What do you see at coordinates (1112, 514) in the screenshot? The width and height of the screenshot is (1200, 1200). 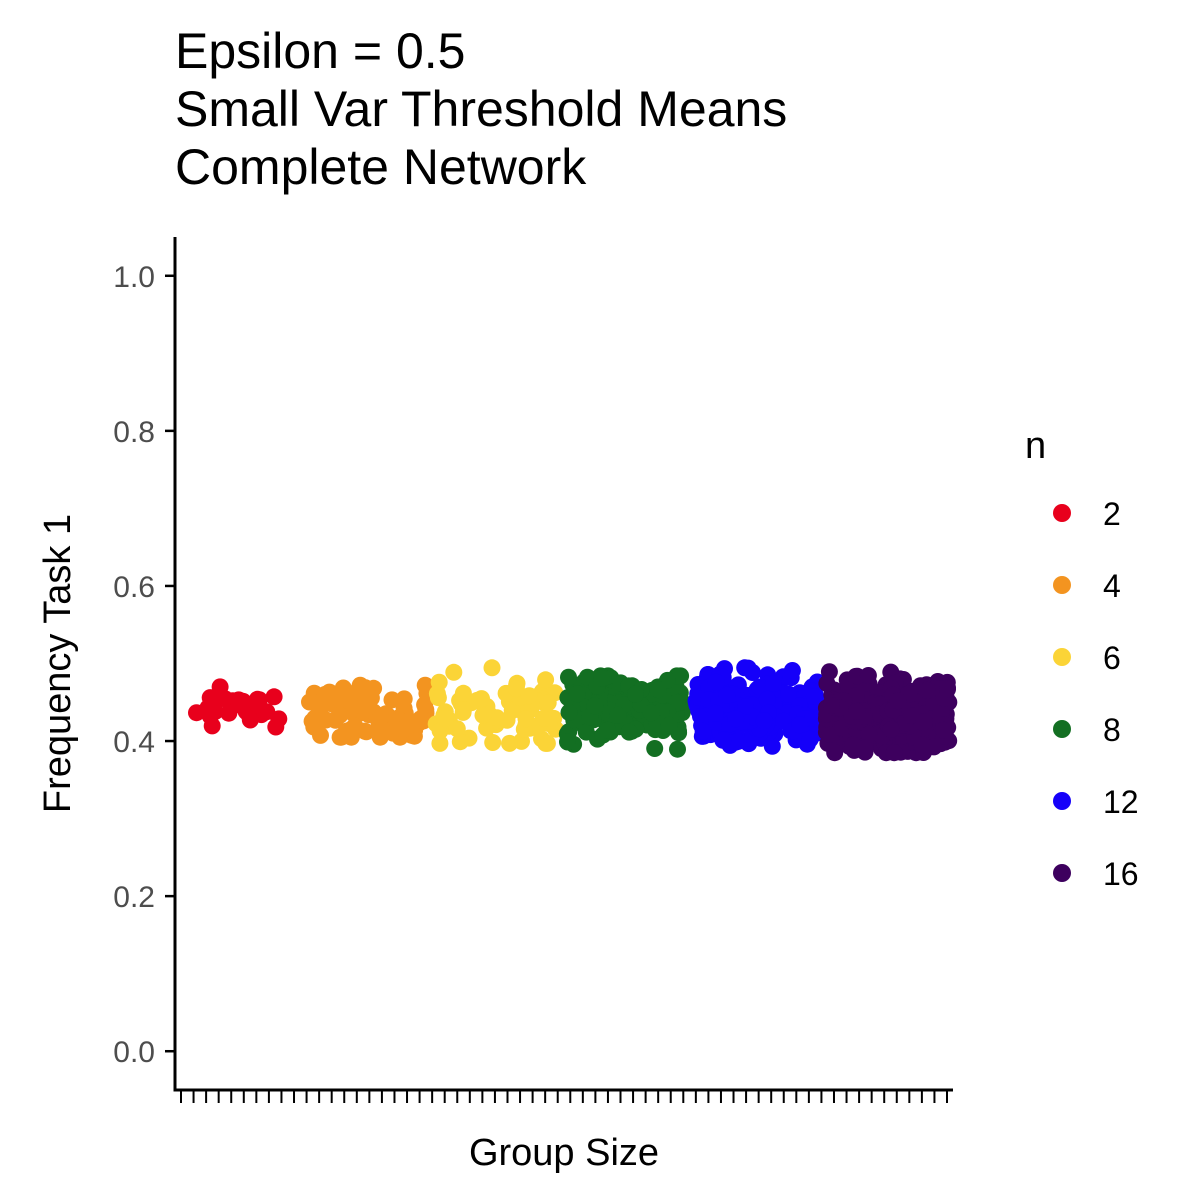 I see `legend-label-2: 2` at bounding box center [1112, 514].